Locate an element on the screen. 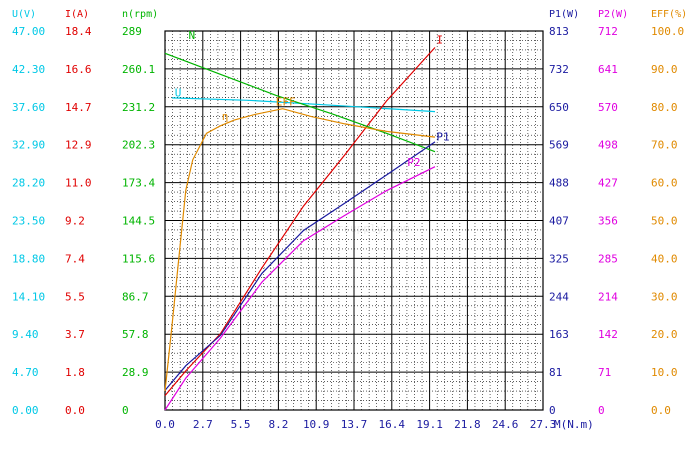 This screenshot has height=455, width=698. tick-label-p1: 732 is located at coordinates (559, 69).